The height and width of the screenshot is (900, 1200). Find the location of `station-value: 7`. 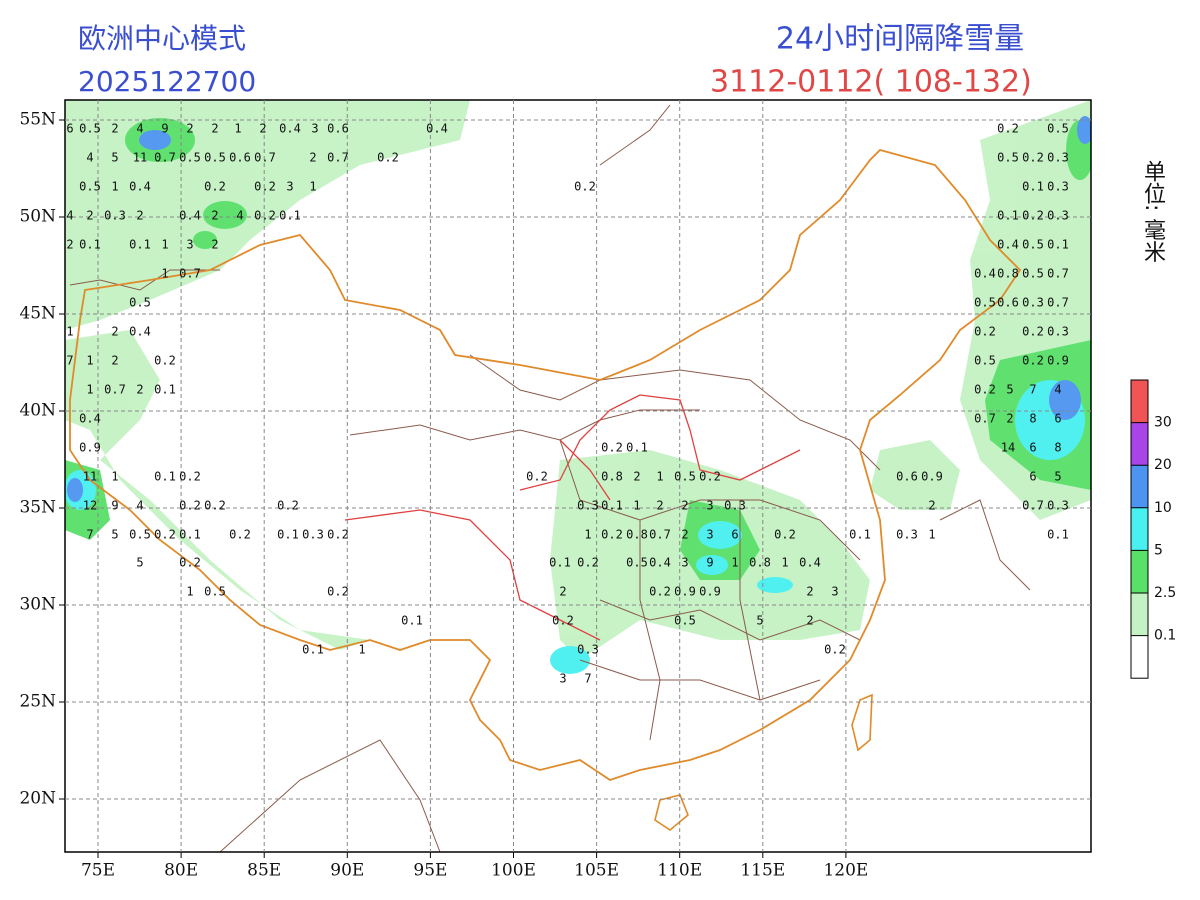

station-value: 7 is located at coordinates (1032, 390).